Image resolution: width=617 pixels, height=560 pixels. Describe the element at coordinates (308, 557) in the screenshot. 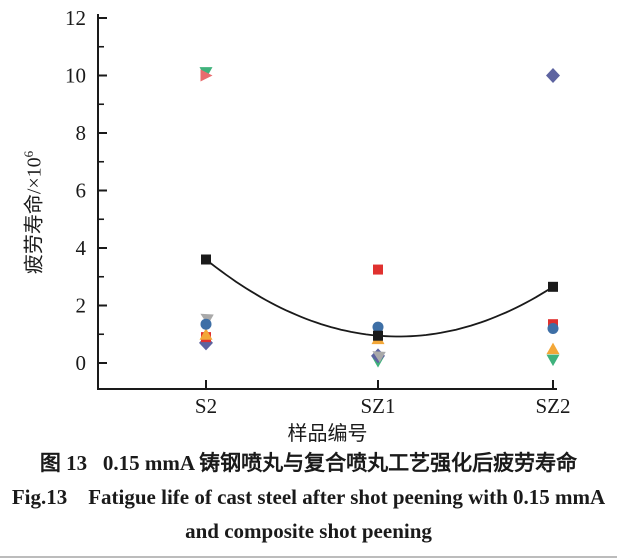

I see `page-divider` at that location.